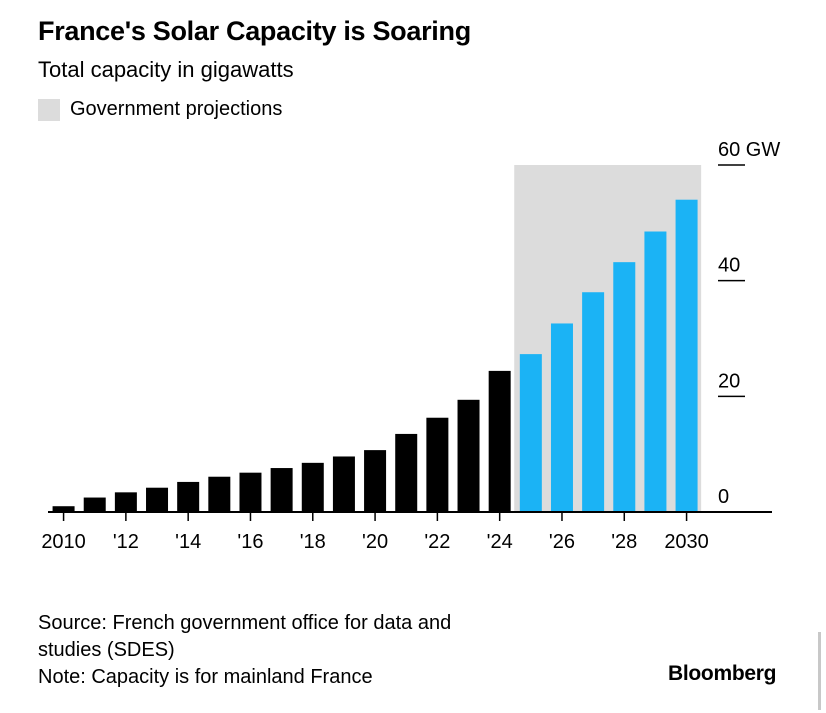 The image size is (826, 713). Describe the element at coordinates (125, 502) in the screenshot. I see `bar-2012` at that location.